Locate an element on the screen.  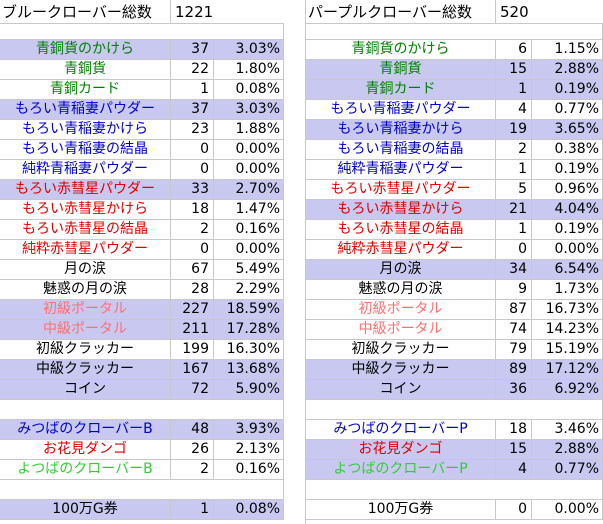
left-item-count: 72 is located at coordinates (192, 390).